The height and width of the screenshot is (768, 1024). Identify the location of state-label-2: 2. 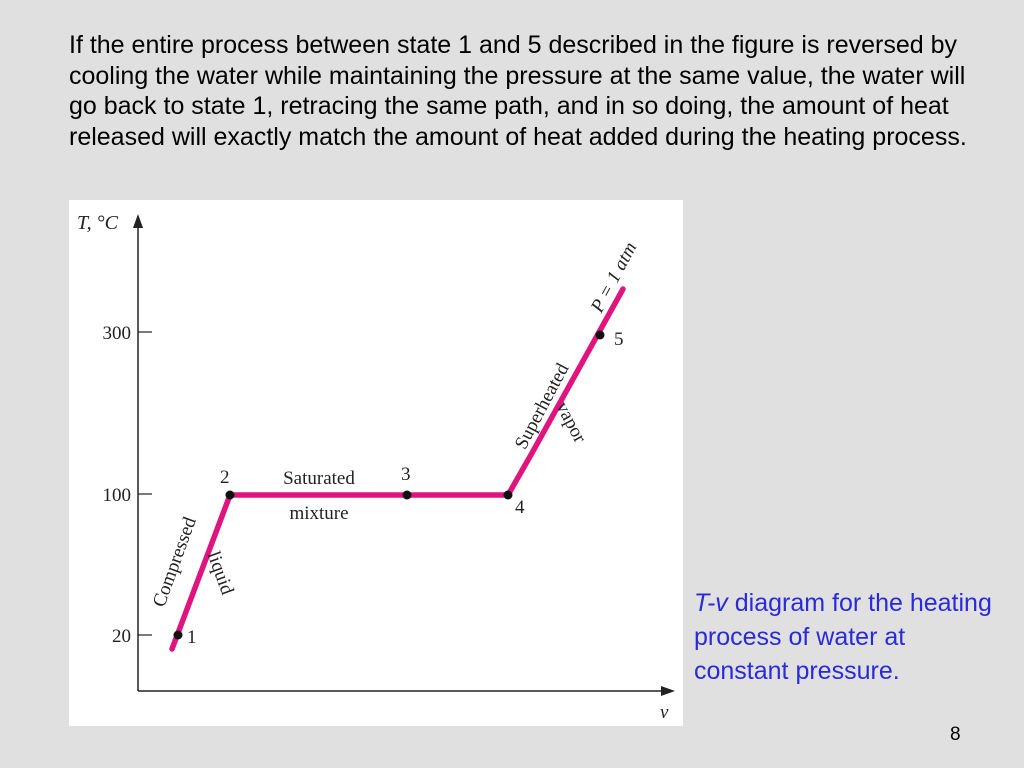
(225, 477).